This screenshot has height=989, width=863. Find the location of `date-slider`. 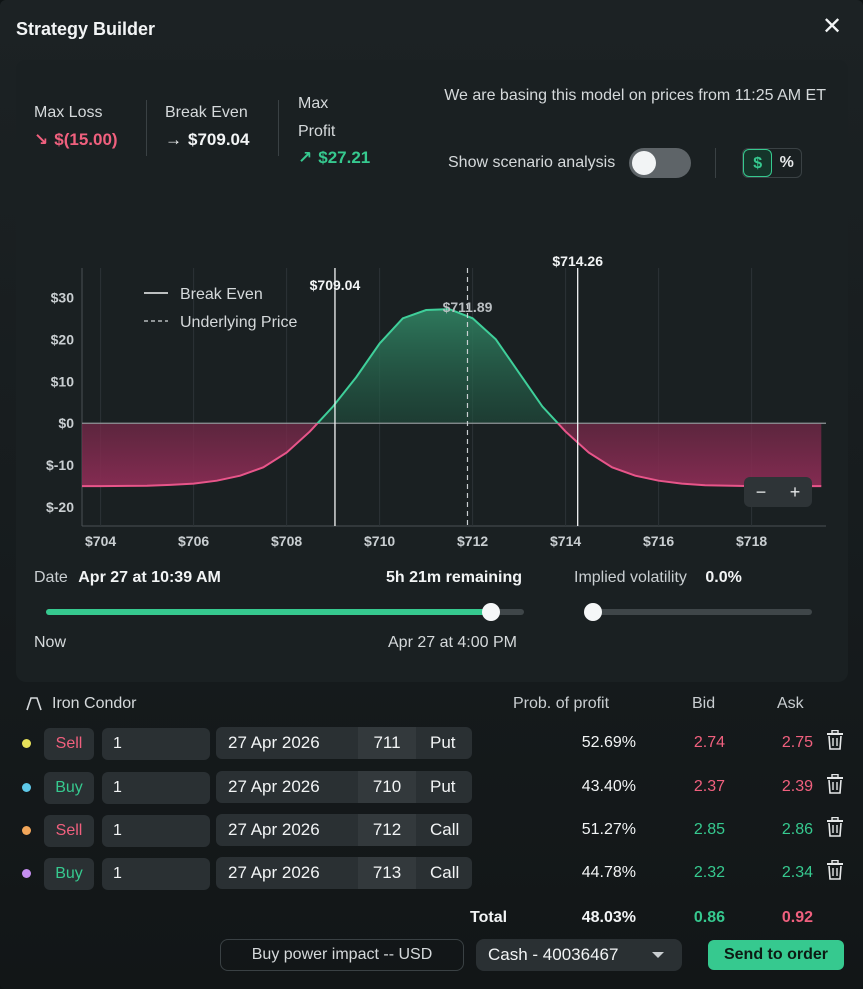

date-slider is located at coordinates (285, 612).